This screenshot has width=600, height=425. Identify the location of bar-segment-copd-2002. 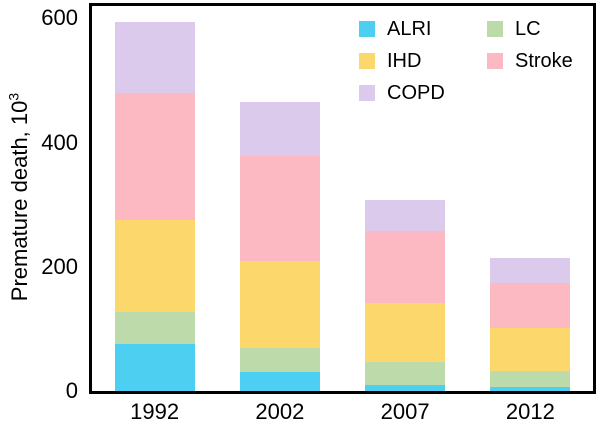
(279, 129).